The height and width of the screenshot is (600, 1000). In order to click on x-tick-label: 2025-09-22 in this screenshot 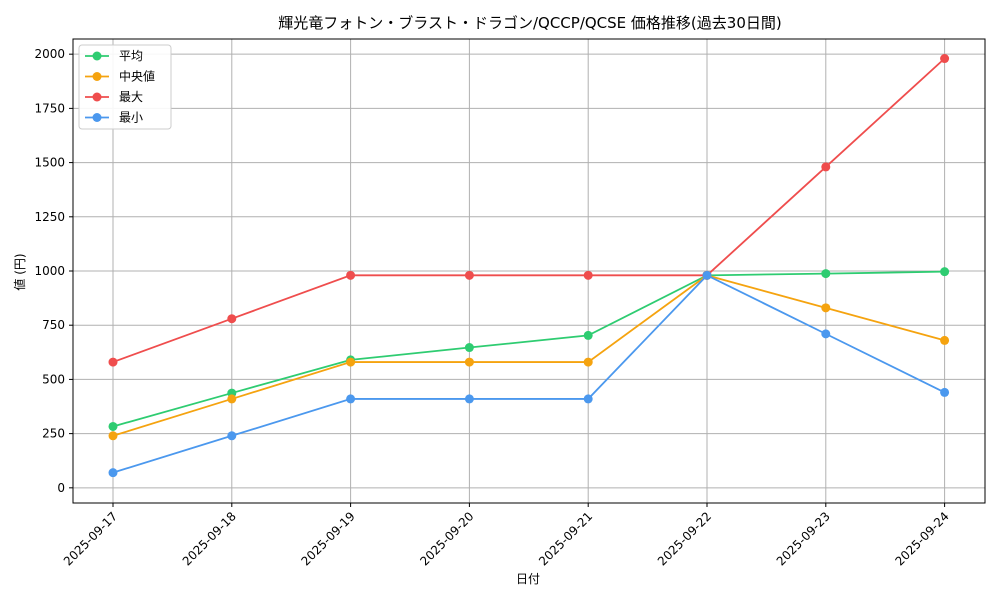, I will do `click(684, 538)`.